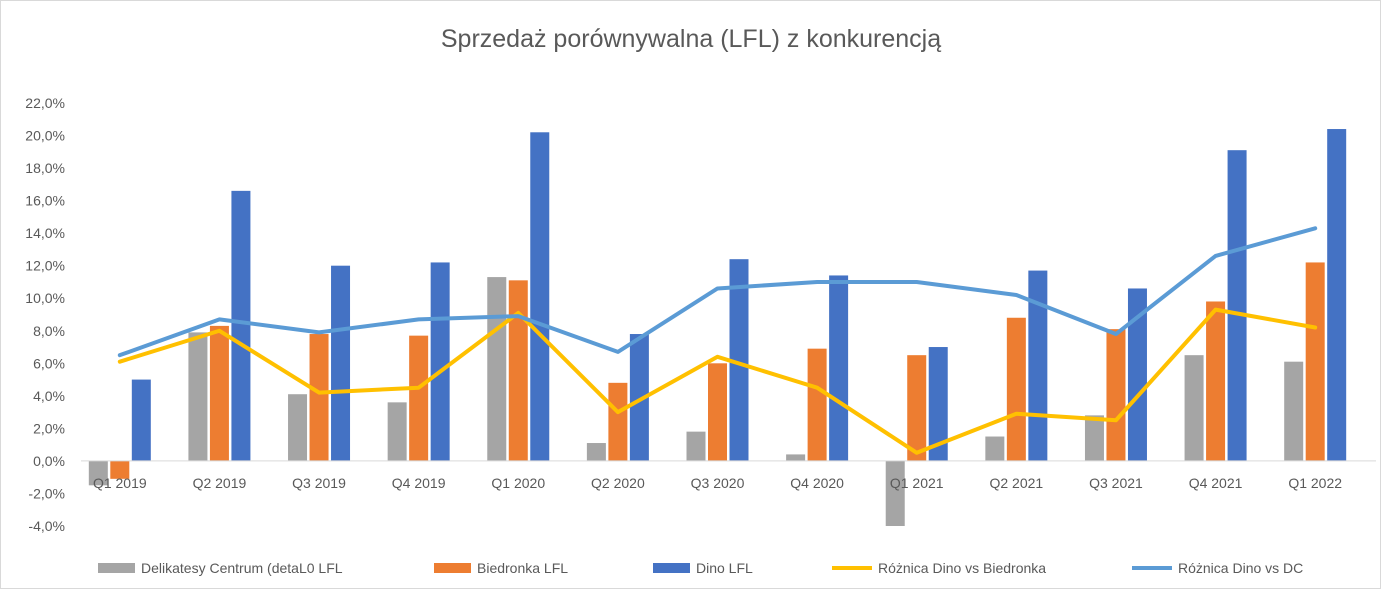 This screenshot has width=1381, height=590. Describe the element at coordinates (419, 483) in the screenshot. I see `x-tick-label: Q4 2019` at that location.